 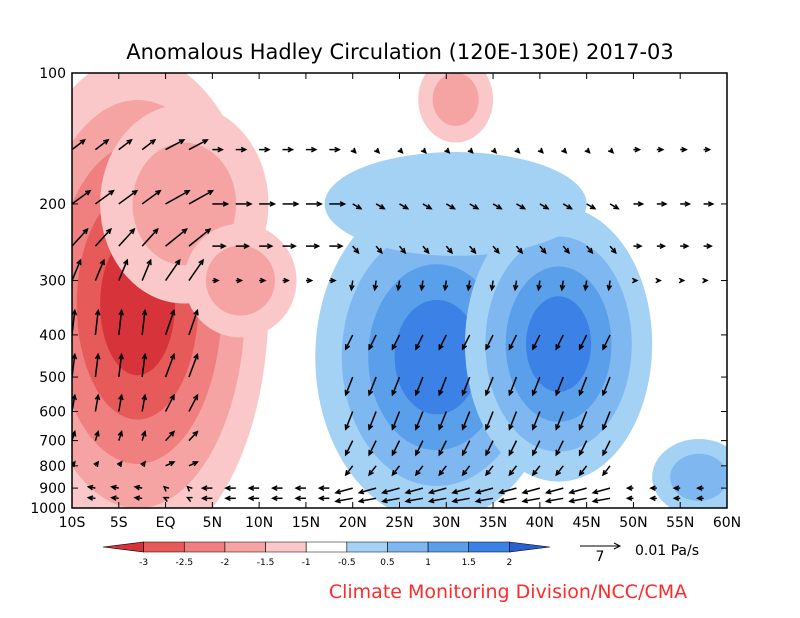 What do you see at coordinates (52, 74) in the screenshot?
I see `y-tick-label: 100` at bounding box center [52, 74].